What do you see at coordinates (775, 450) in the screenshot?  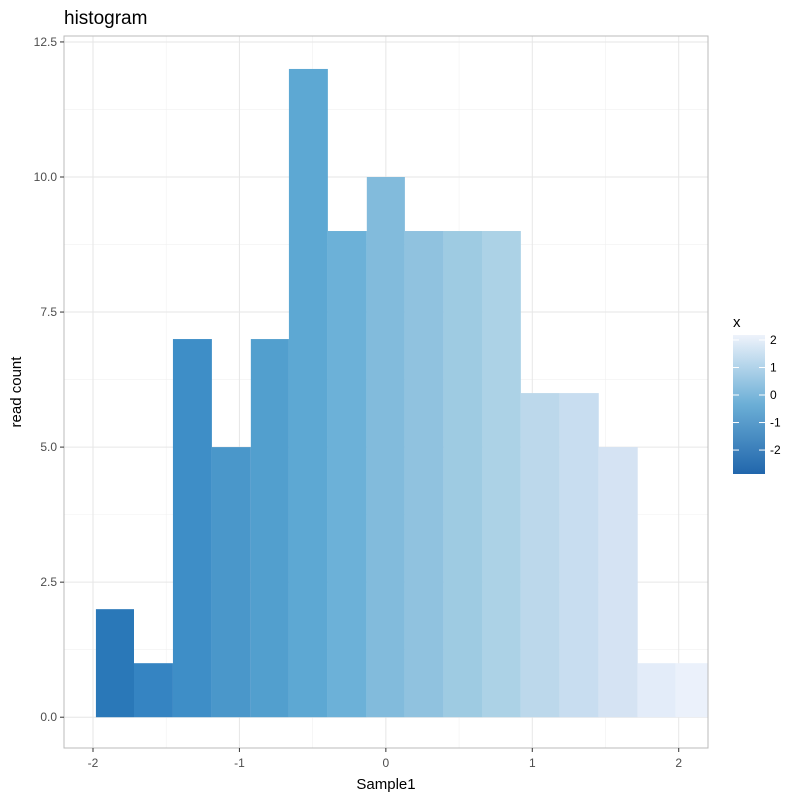 I see `legend-tick-label: -2` at bounding box center [775, 450].